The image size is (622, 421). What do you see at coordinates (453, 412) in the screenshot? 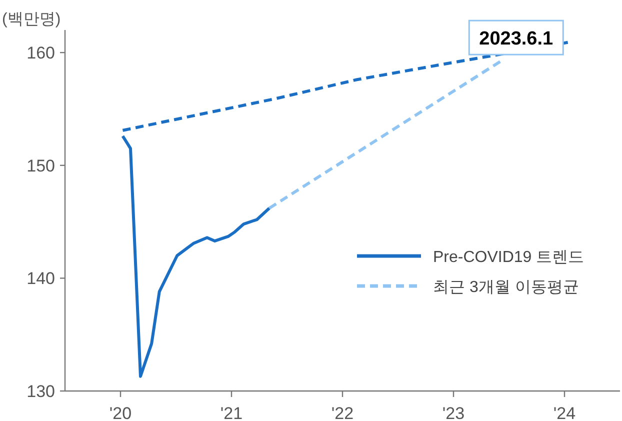
I see `x-tick-label: '23` at bounding box center [453, 412].